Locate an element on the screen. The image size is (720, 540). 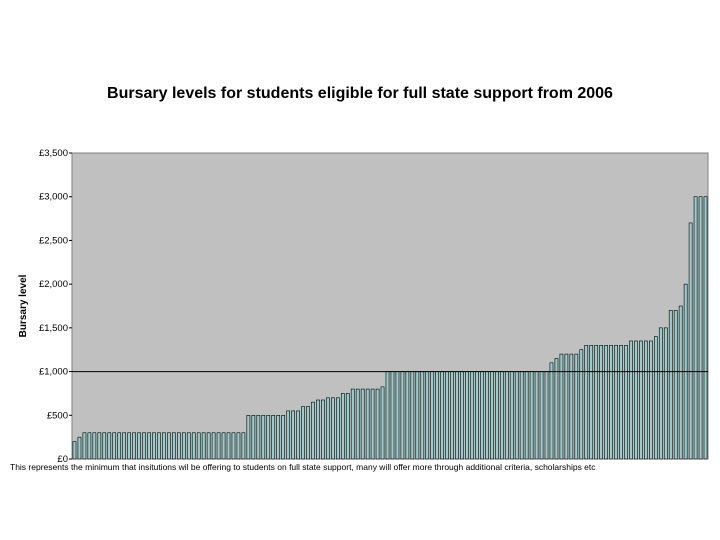
y-tick-label: £3,000 is located at coordinates (53, 197).